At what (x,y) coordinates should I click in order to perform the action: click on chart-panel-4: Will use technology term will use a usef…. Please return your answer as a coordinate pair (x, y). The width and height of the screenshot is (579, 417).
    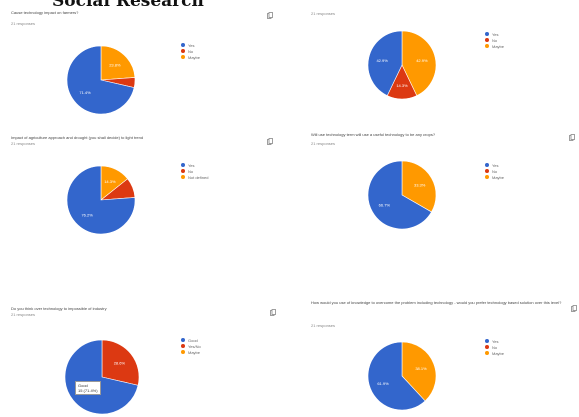
    Looking at the image, I should click on (445, 199).